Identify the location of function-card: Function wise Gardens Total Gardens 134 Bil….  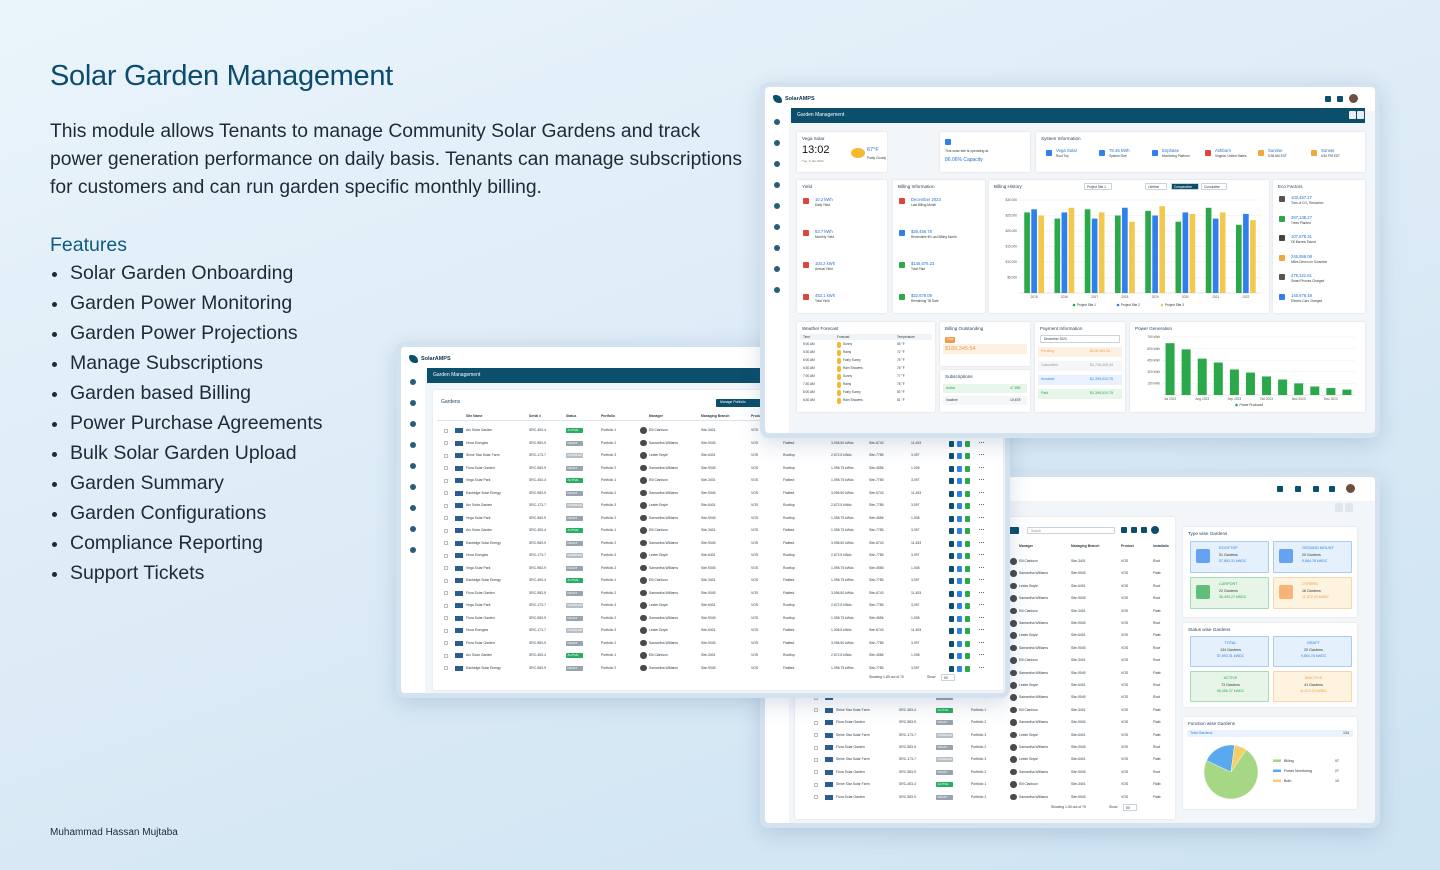
(1270, 763).